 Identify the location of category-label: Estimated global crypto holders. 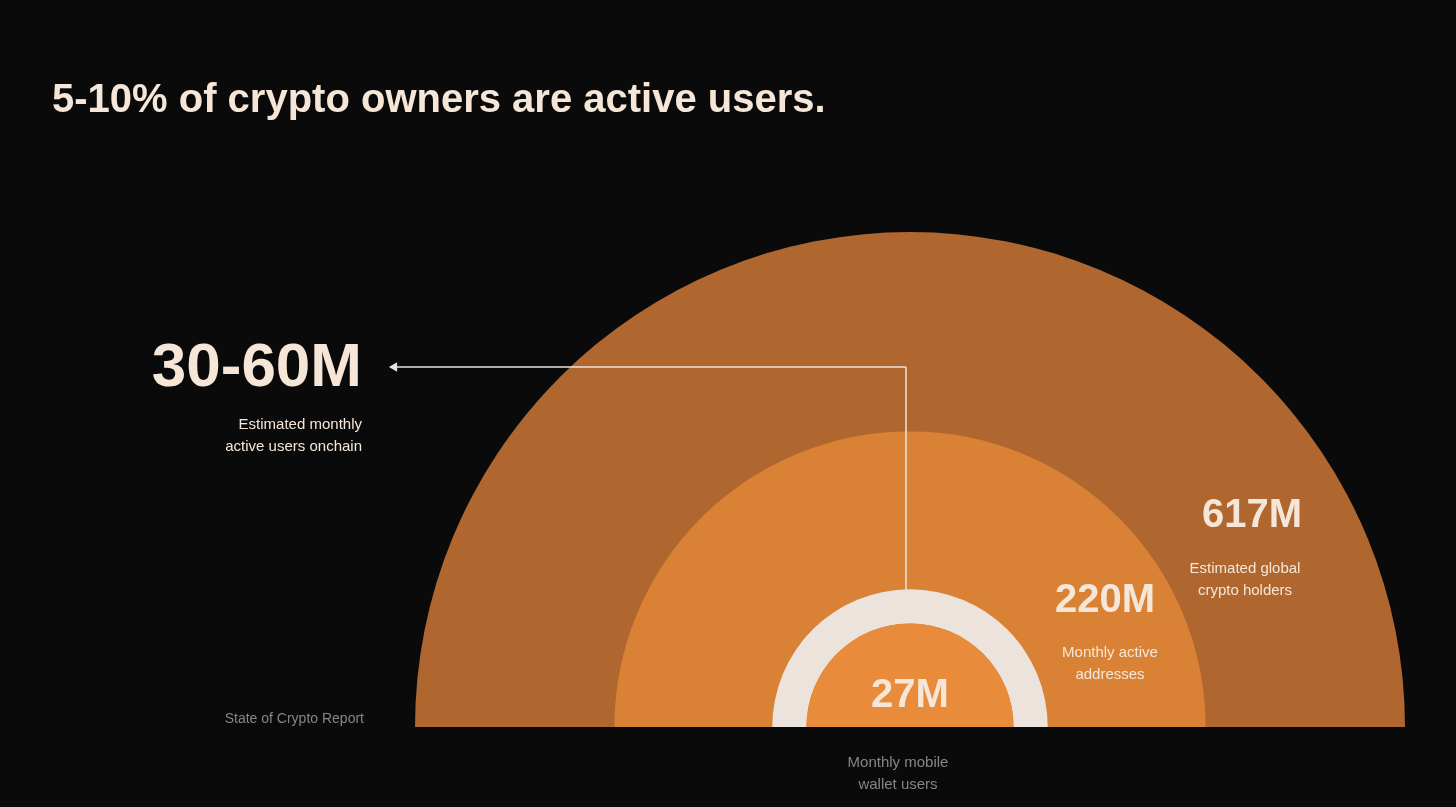
(1245, 578).